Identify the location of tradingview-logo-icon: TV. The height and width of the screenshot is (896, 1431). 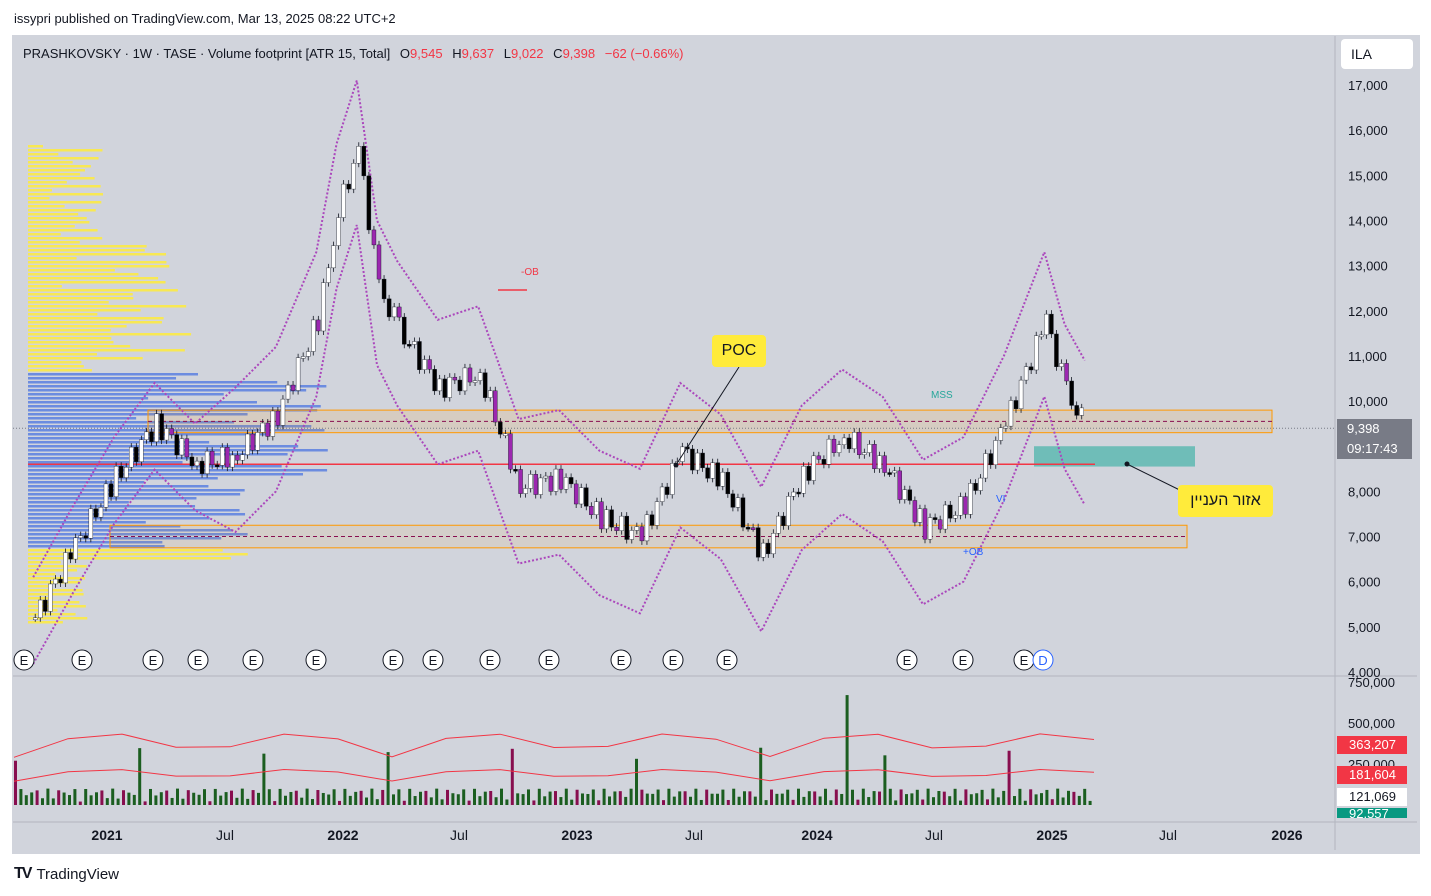
(23, 873).